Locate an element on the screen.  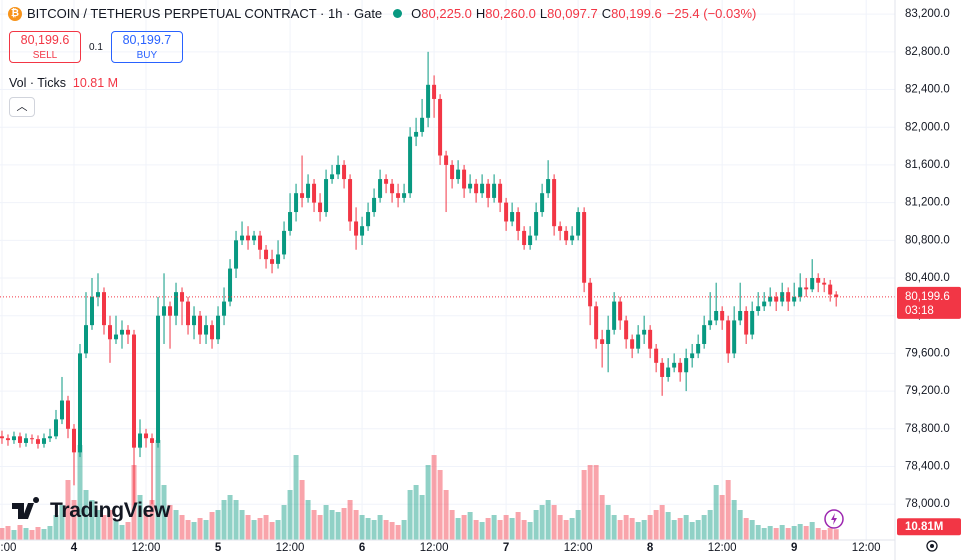
x-tick-label: 6 is located at coordinates (362, 548).